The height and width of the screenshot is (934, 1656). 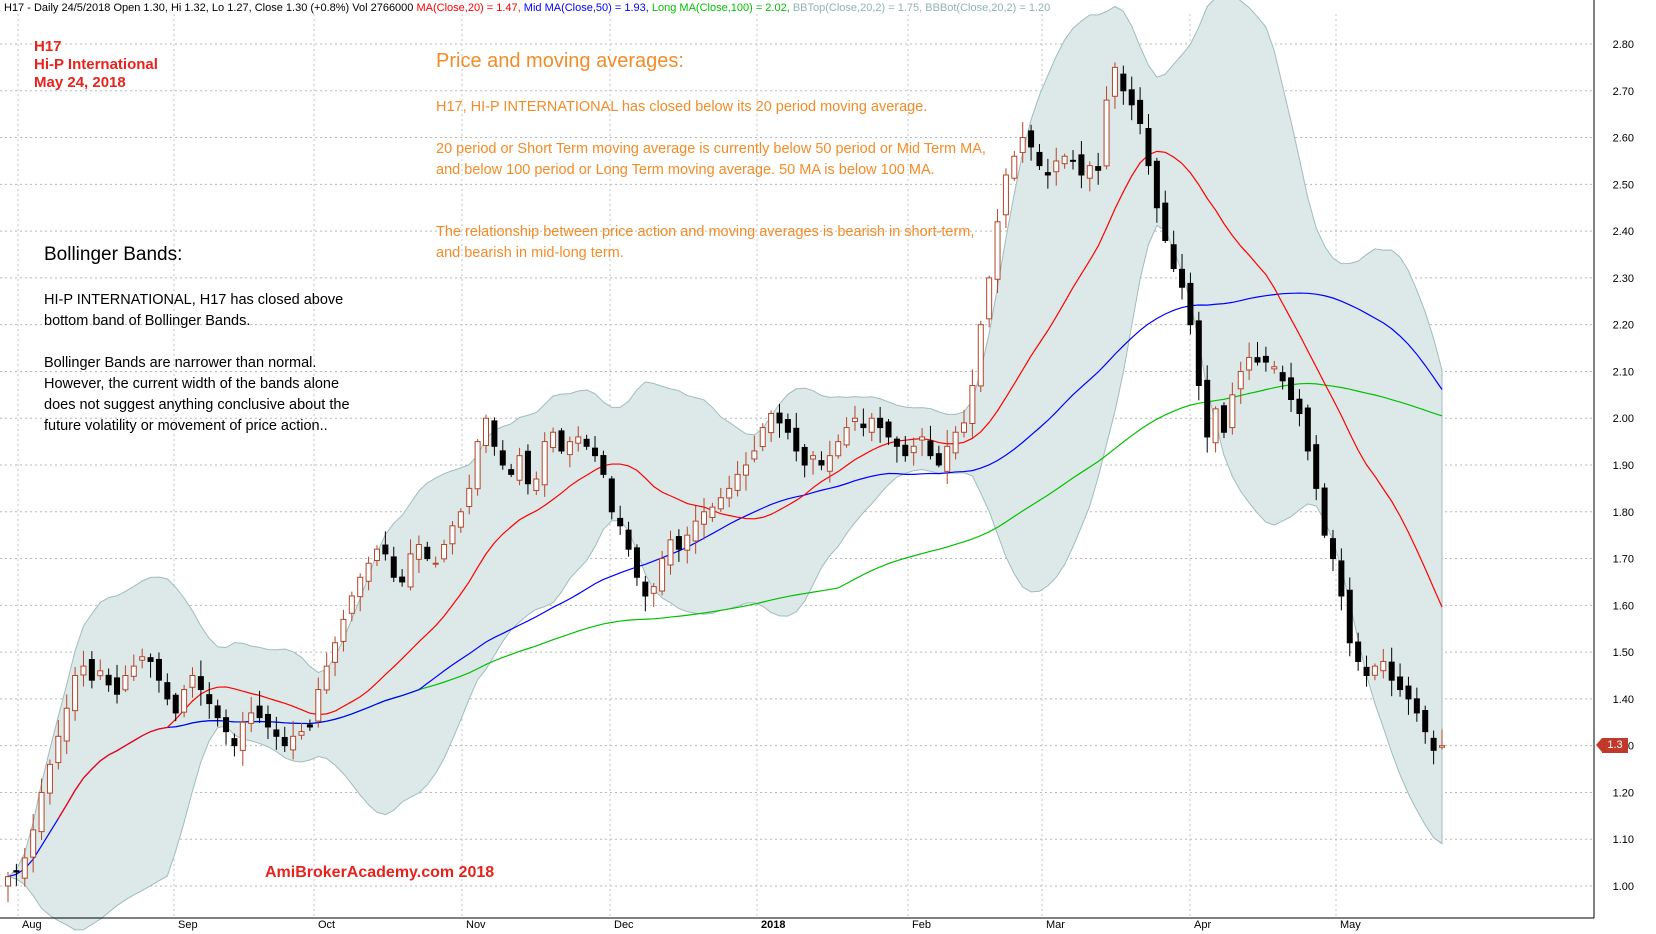 I want to click on y-tick-label: 2.40, so click(x=1623, y=232).